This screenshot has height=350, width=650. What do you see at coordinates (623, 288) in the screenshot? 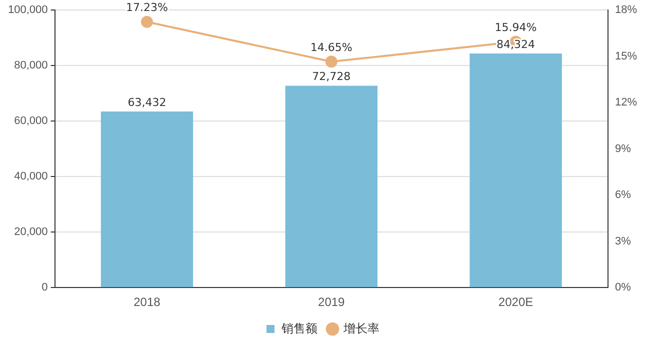
I see `y2-tick-label: 0%` at bounding box center [623, 288].